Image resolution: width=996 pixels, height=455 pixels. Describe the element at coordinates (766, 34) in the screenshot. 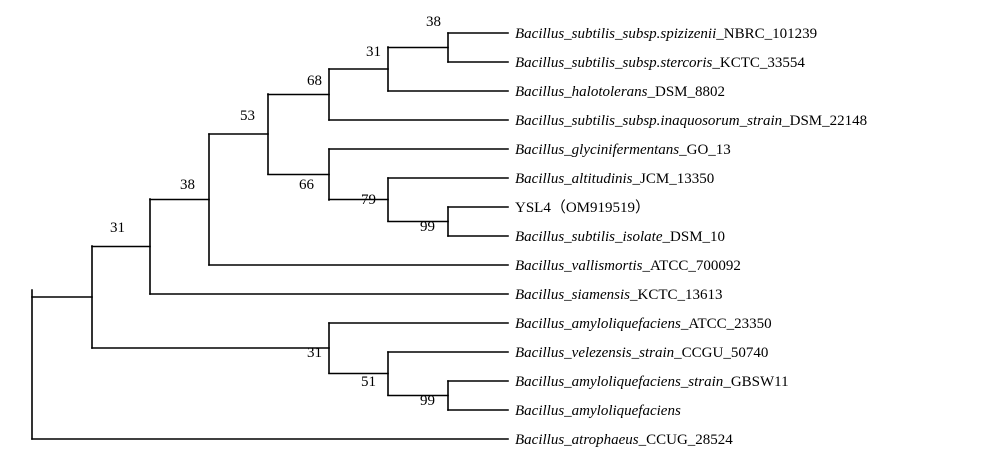

I see `taxon-strain: _NBRC_101239` at that location.